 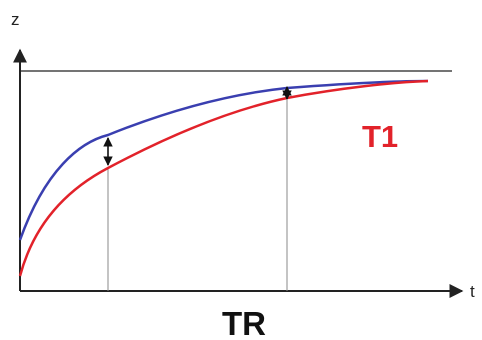 What do you see at coordinates (472, 291) in the screenshot?
I see `x-axis-label: t` at bounding box center [472, 291].